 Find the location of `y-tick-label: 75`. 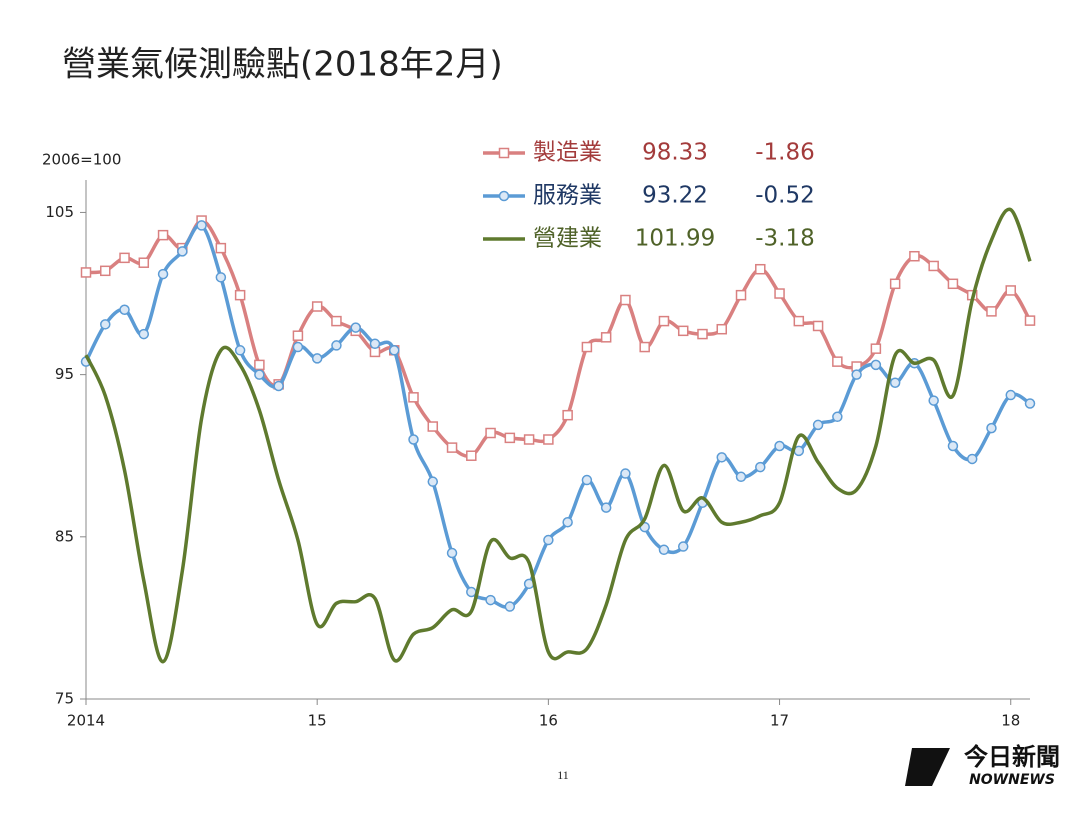

y-tick-label: 75 is located at coordinates (64, 699).